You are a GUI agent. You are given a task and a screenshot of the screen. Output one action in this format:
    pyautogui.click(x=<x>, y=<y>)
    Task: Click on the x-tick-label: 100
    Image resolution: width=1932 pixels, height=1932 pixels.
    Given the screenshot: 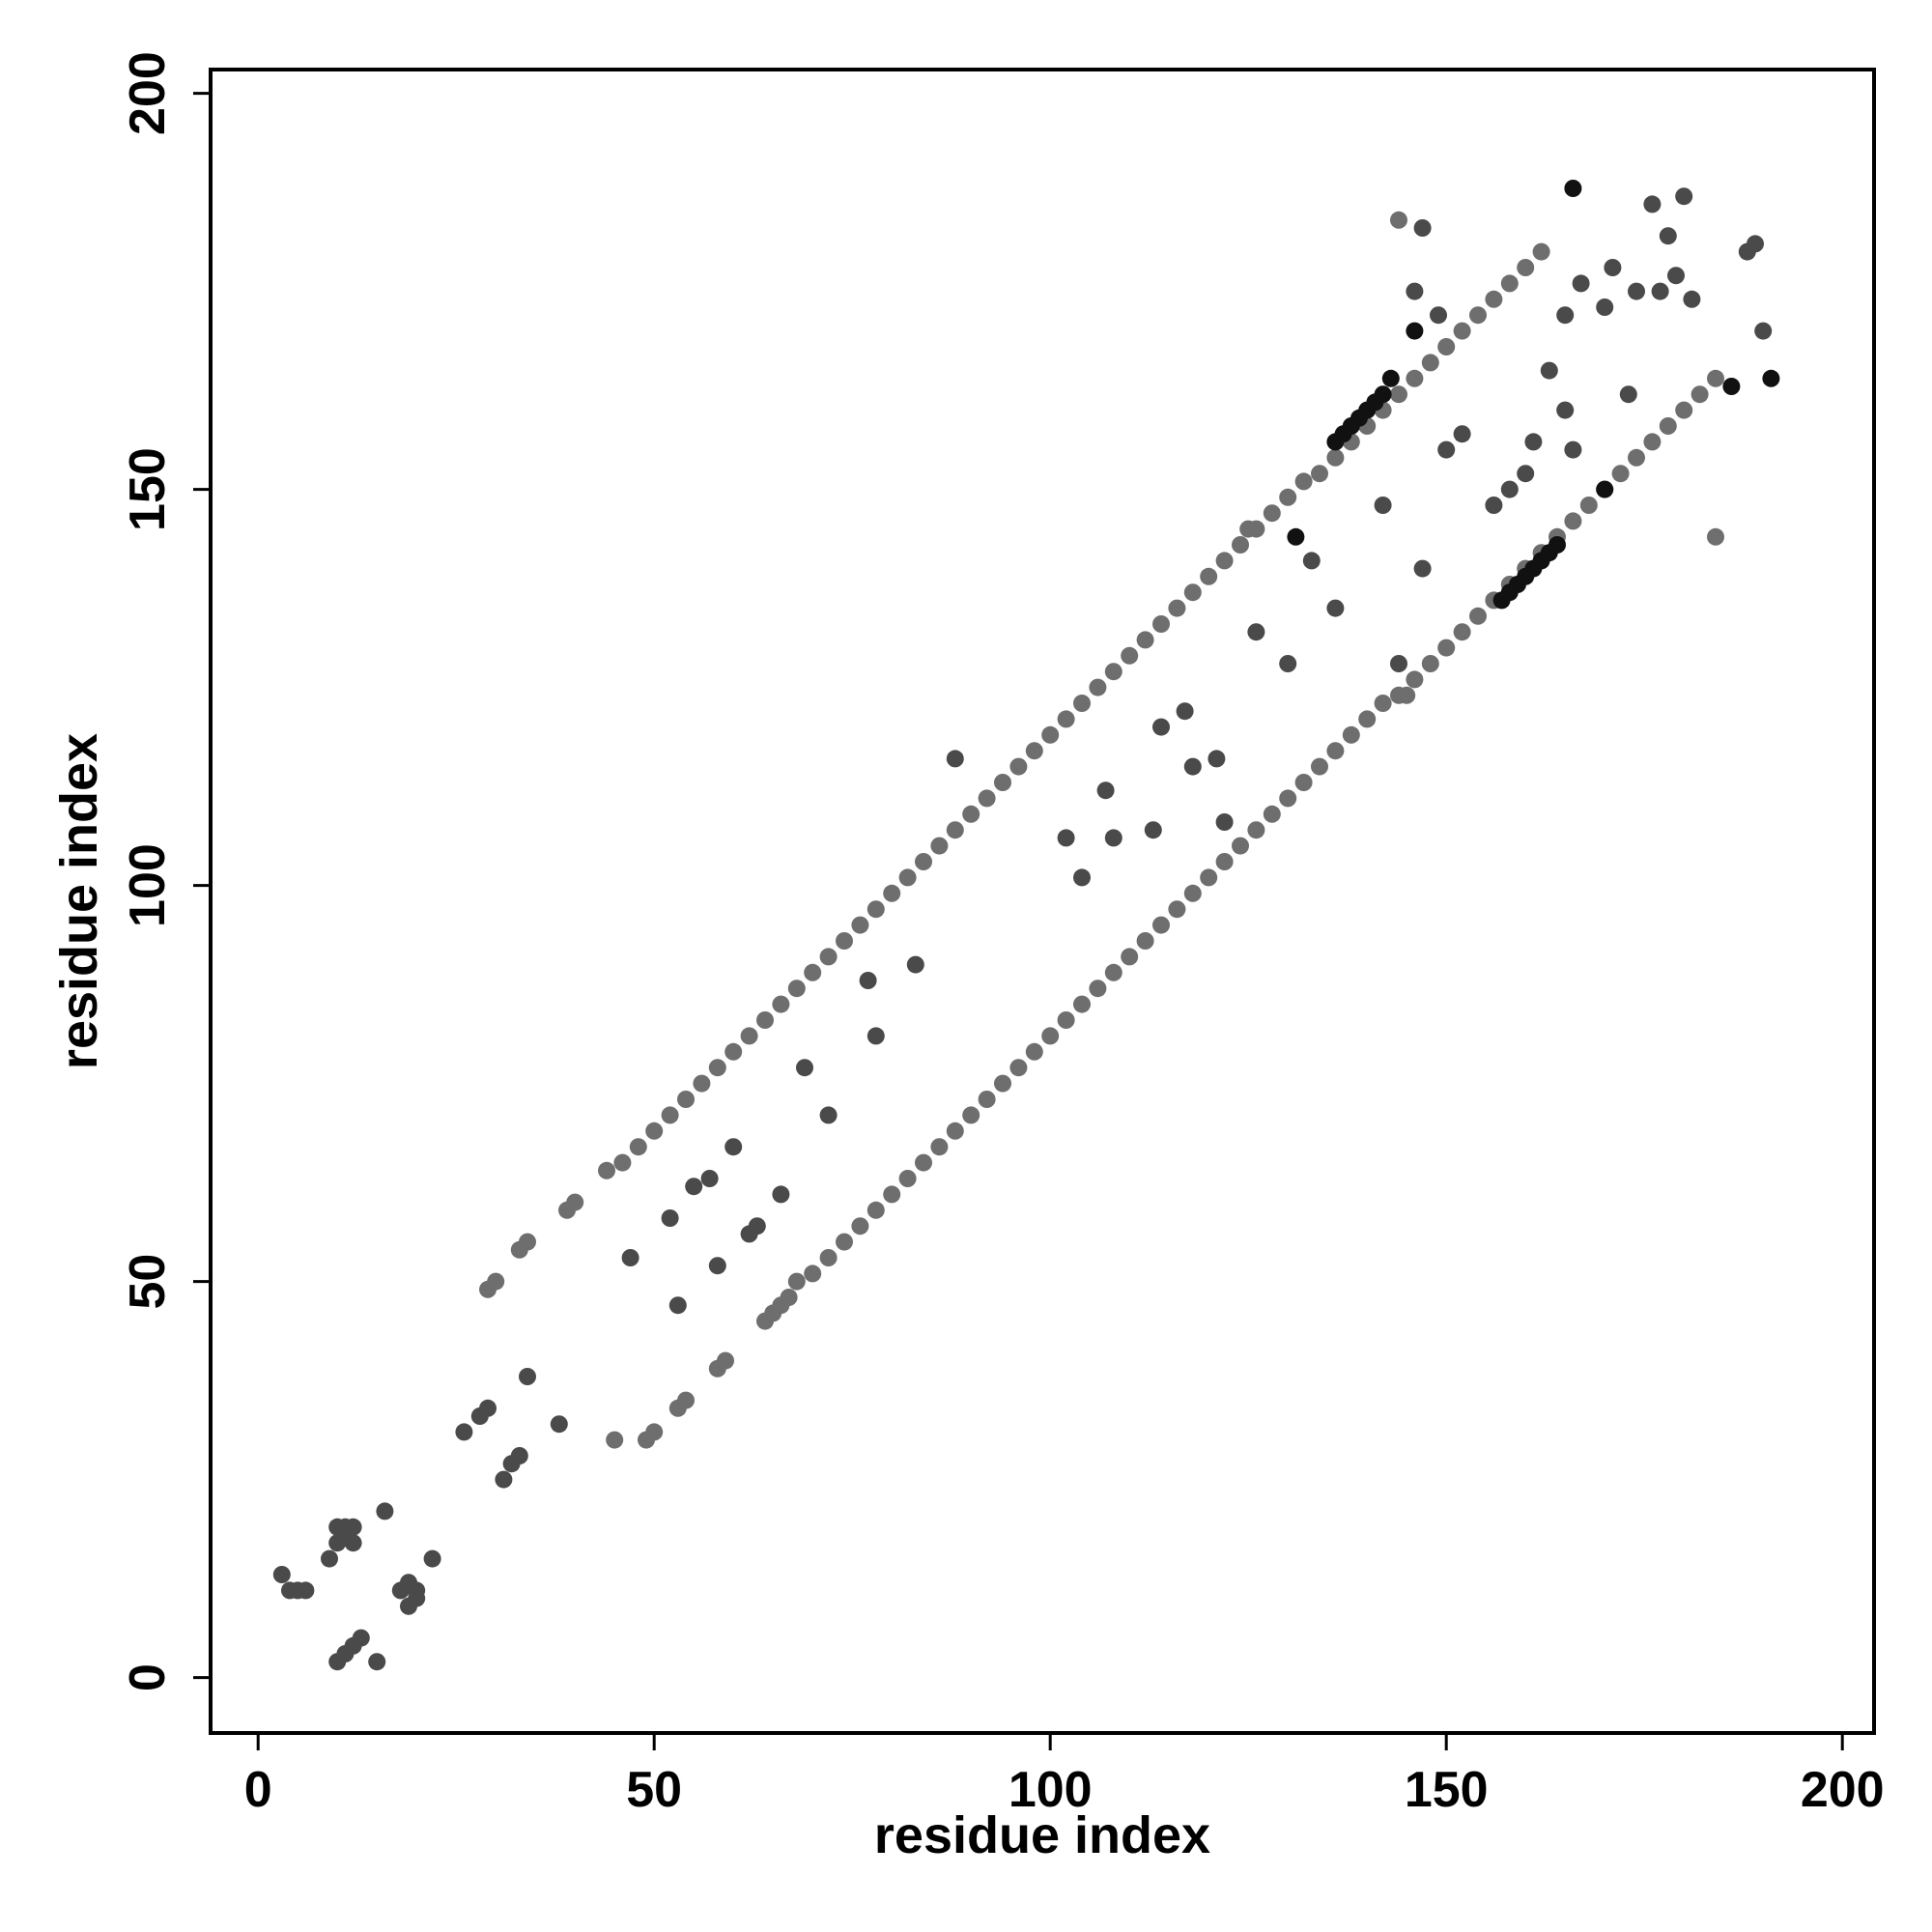 What is the action you would take?
    pyautogui.click(x=1051, y=1790)
    